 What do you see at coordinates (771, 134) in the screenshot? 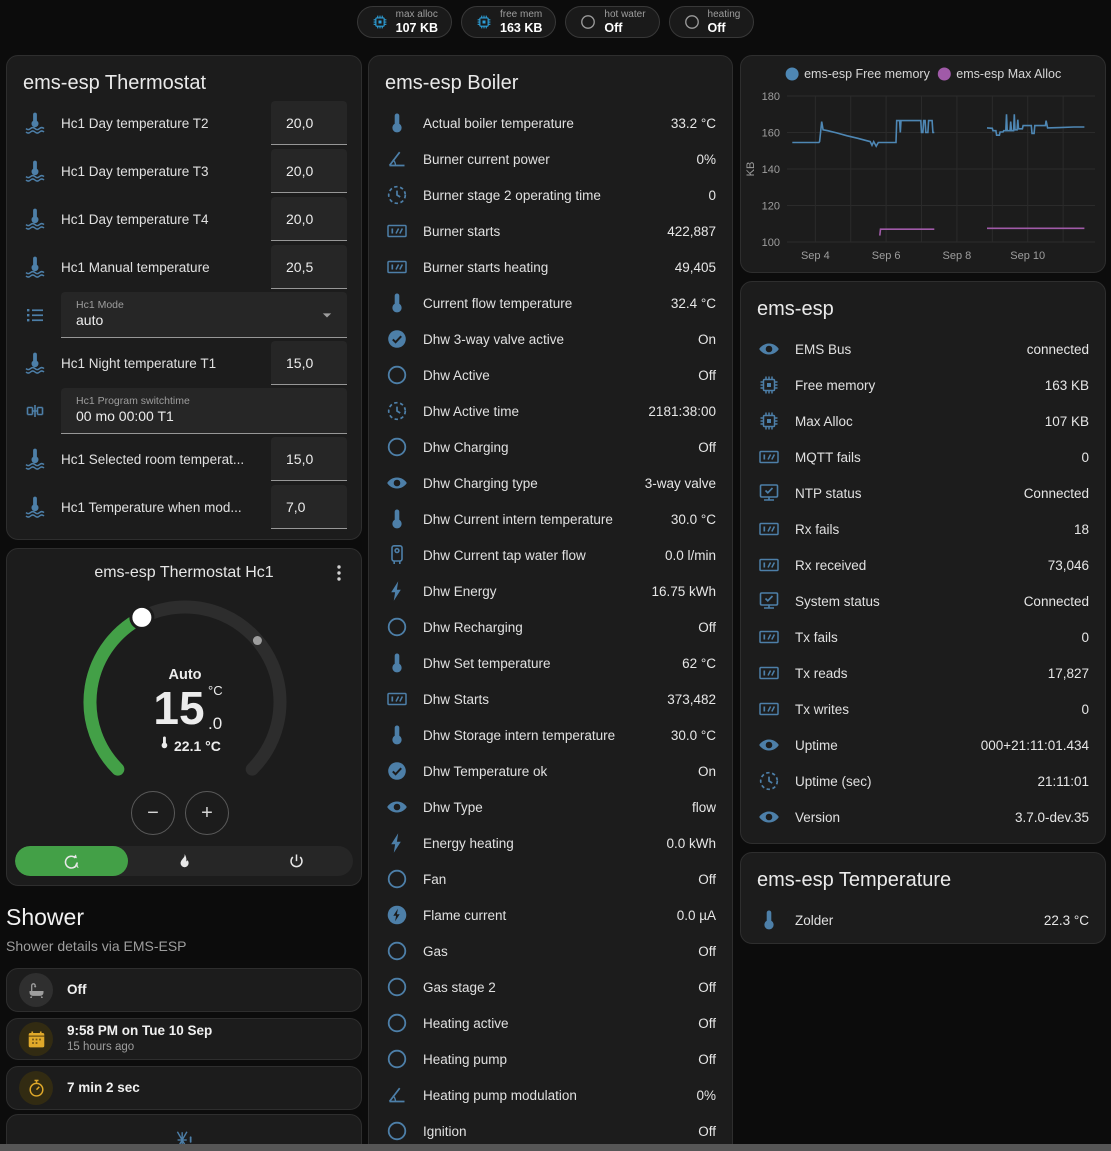
I see `y-axis-tick: 160` at bounding box center [771, 134].